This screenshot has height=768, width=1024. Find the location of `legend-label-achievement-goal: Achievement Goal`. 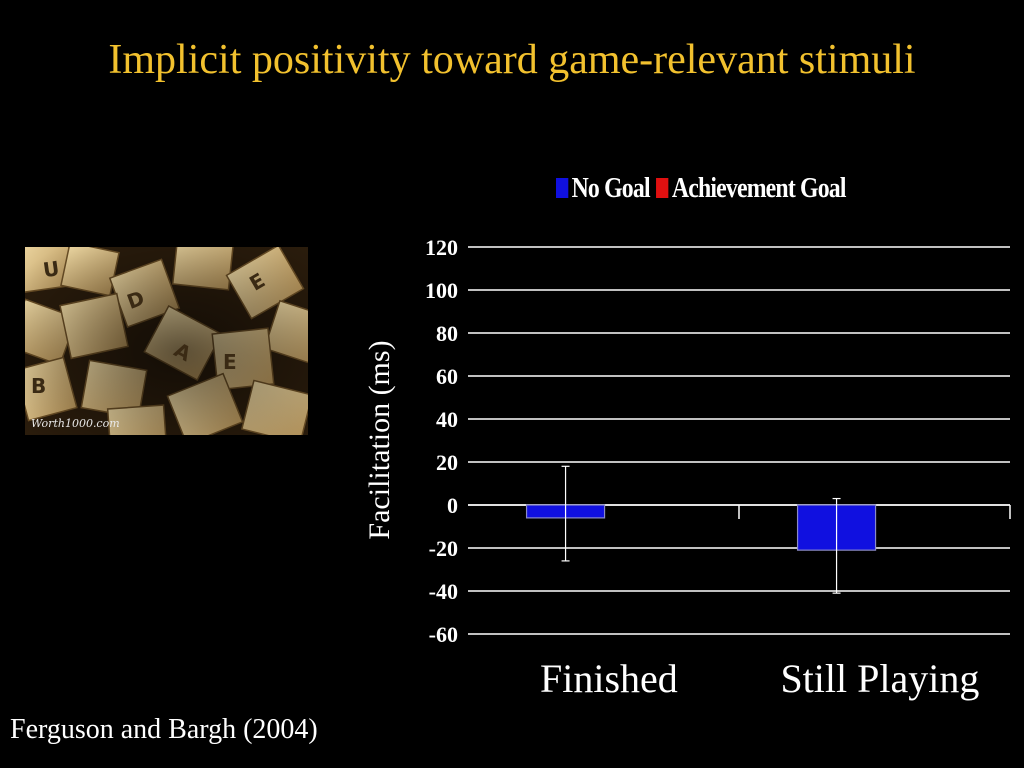

legend-label-achievement-goal: Achievement Goal is located at coordinates (759, 187).